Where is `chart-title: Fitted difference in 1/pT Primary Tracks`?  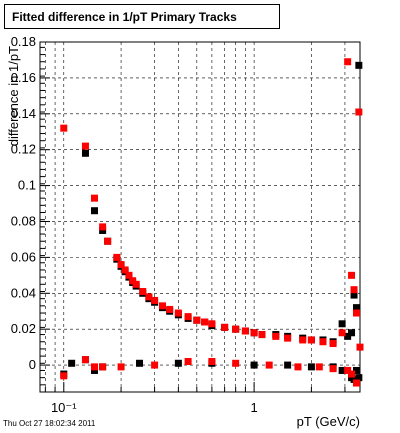
chart-title: Fitted difference in 1/pT Primary Tracks is located at coordinates (142, 16).